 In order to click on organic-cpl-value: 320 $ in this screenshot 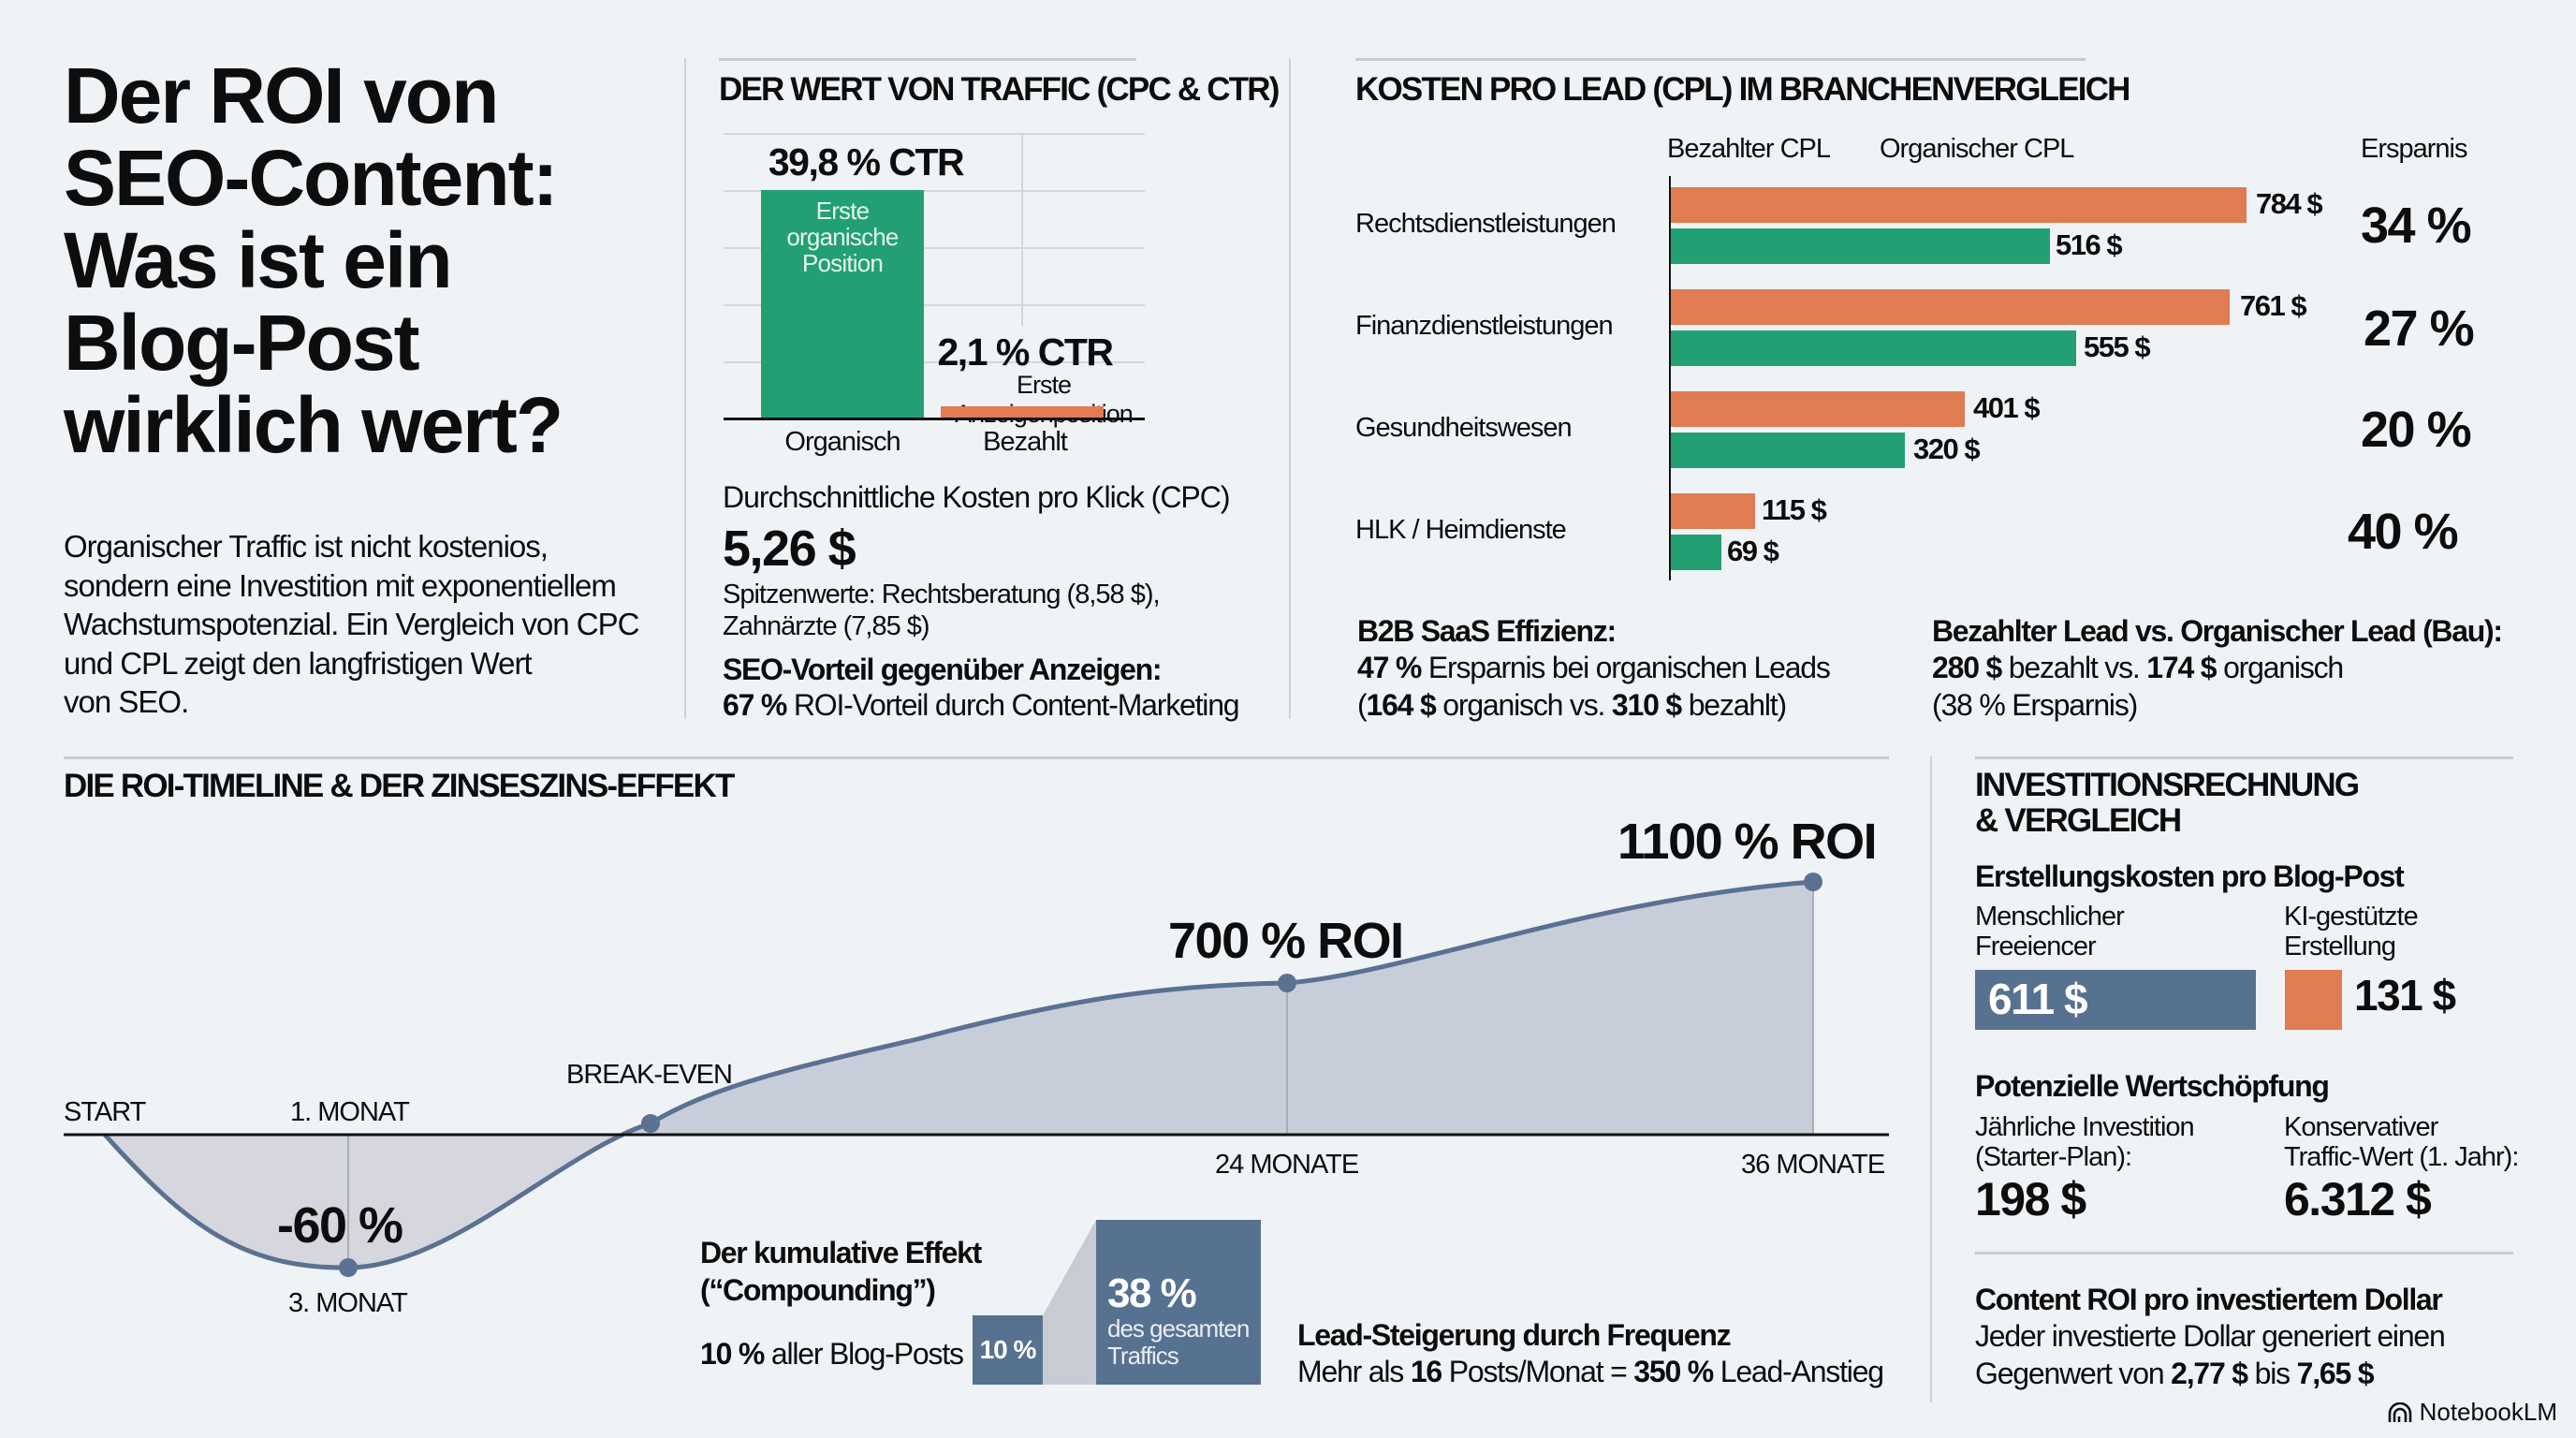, I will do `click(1947, 449)`.